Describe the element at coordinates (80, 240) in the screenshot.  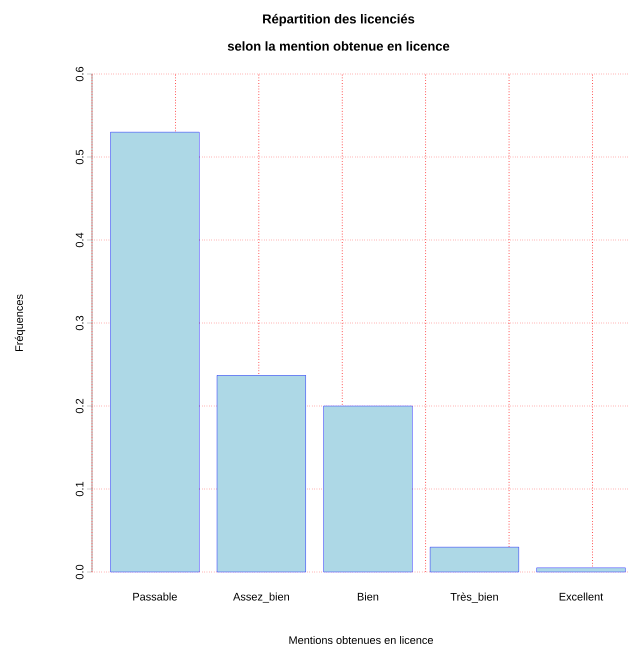
I see `y-tick-label: 0.4` at that location.